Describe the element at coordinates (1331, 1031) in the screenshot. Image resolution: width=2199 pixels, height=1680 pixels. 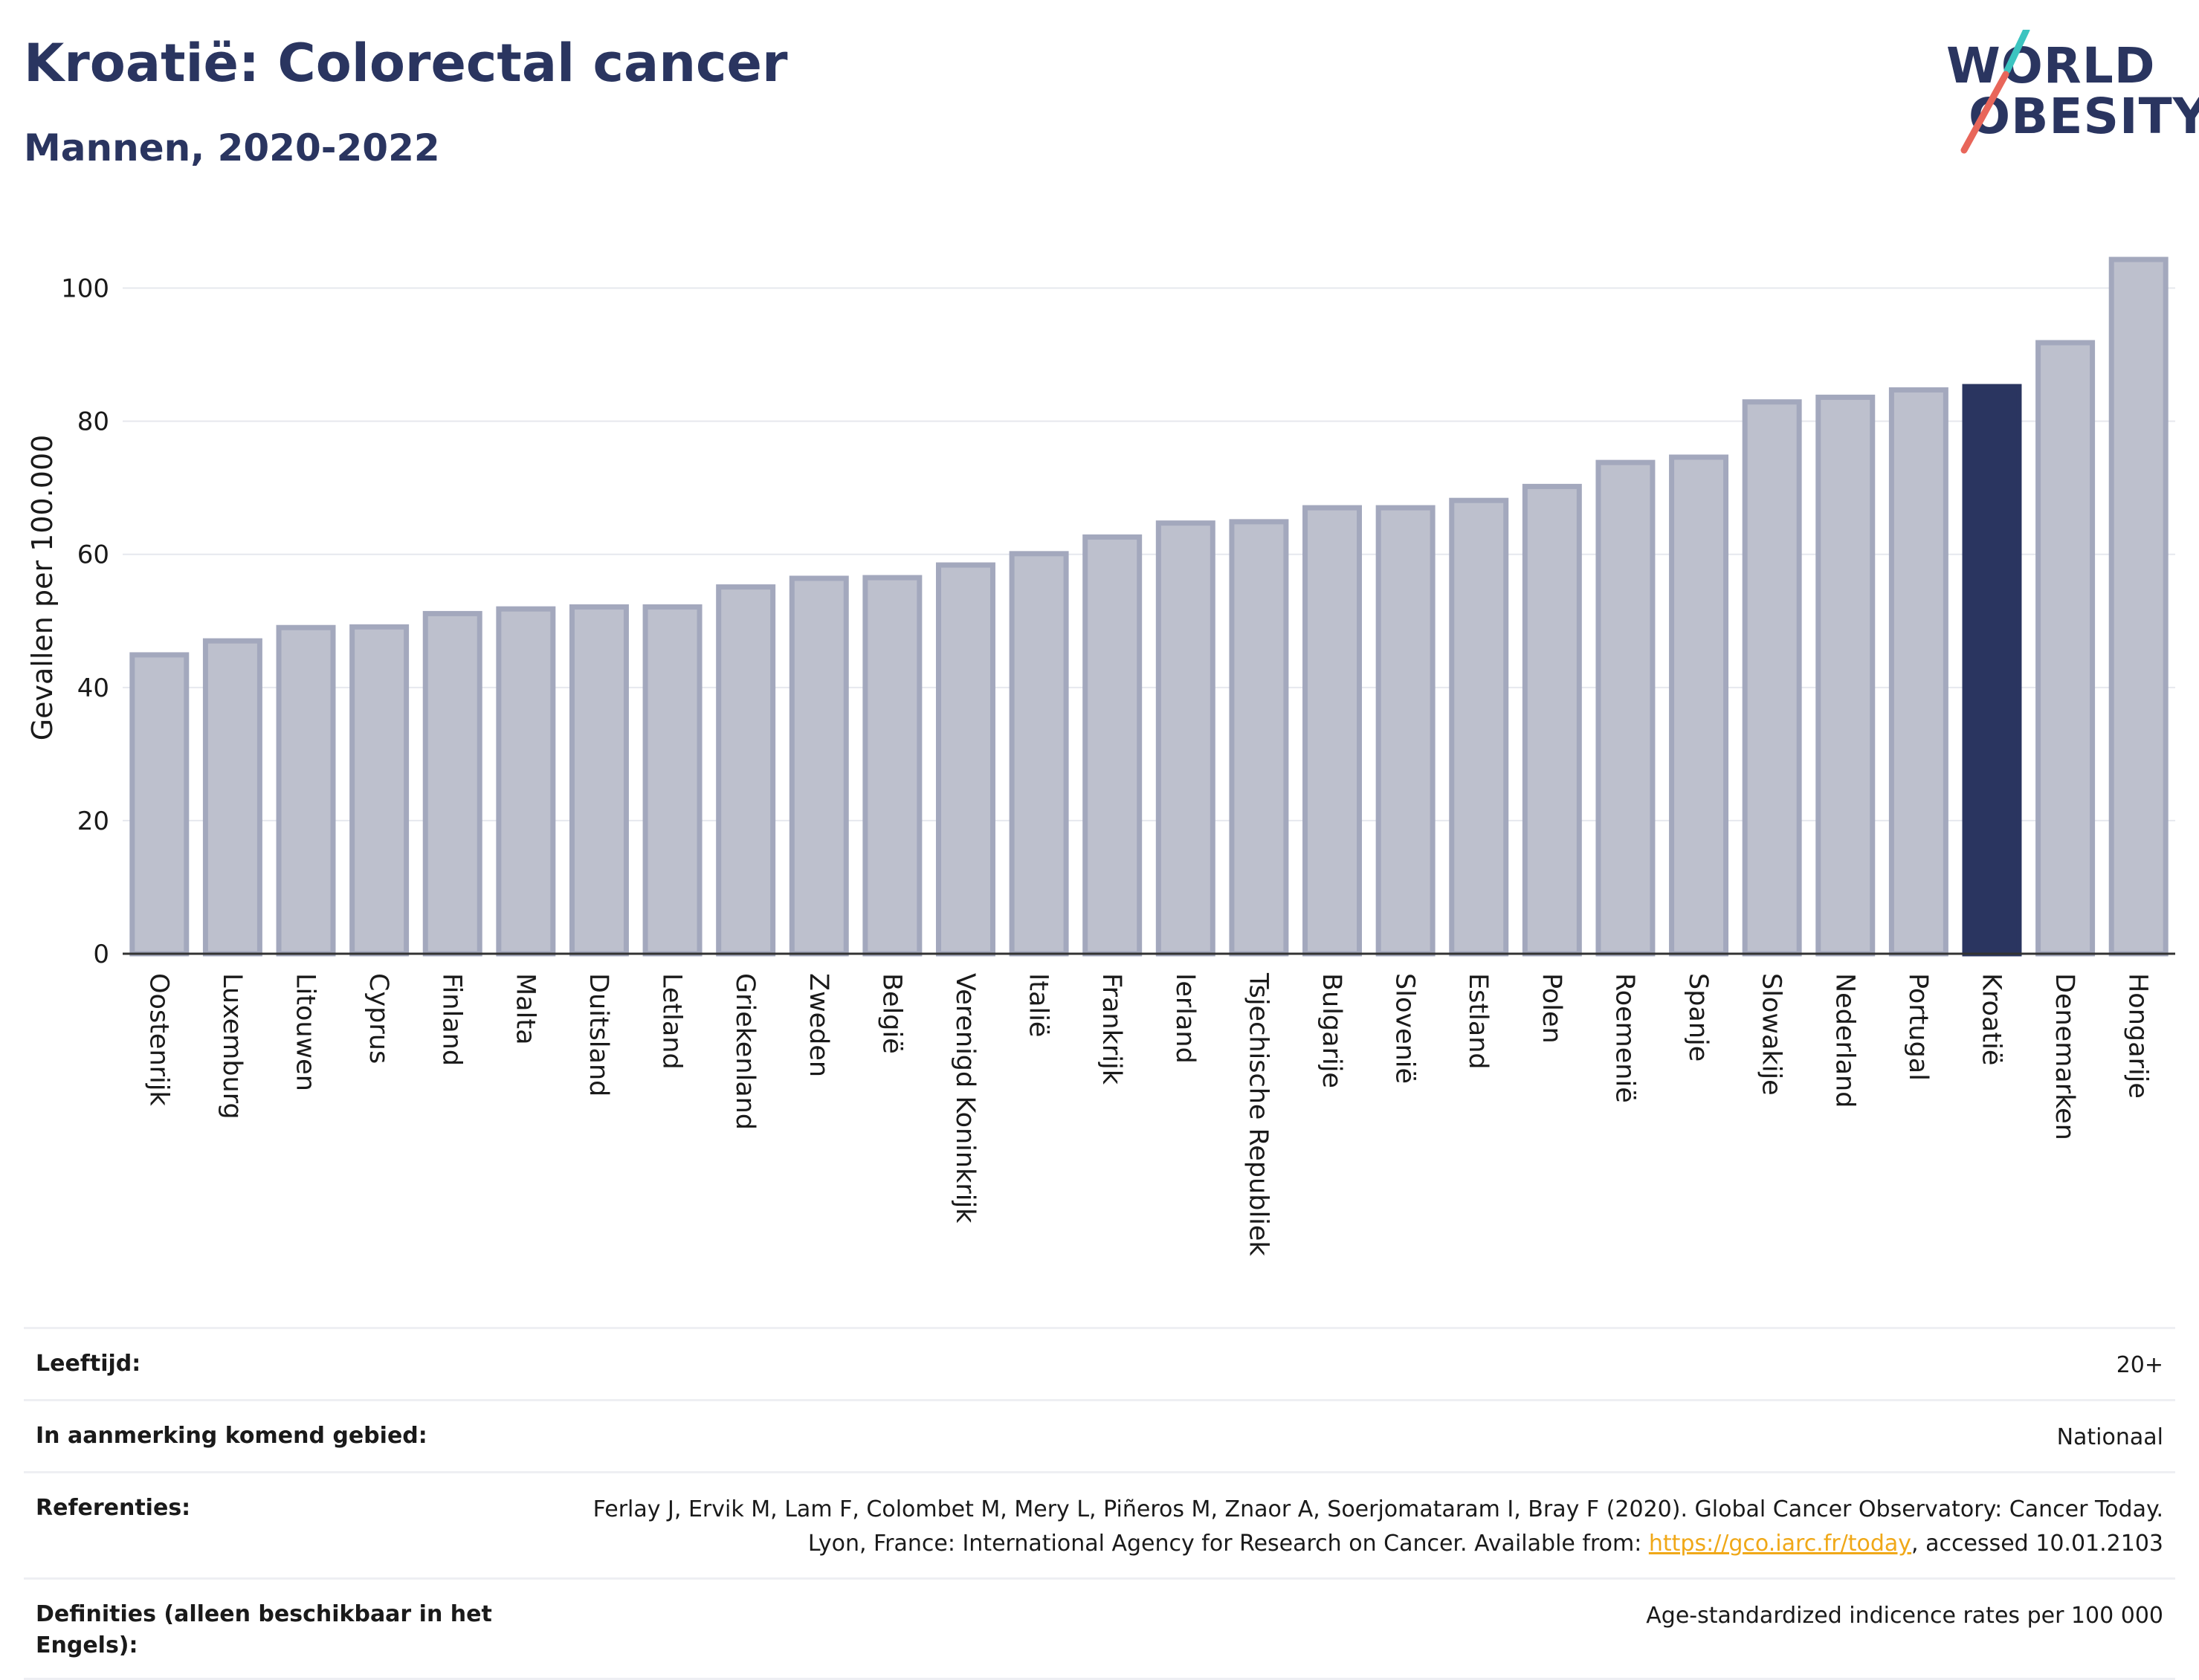
I see `x-category-label: Bulgarije` at that location.